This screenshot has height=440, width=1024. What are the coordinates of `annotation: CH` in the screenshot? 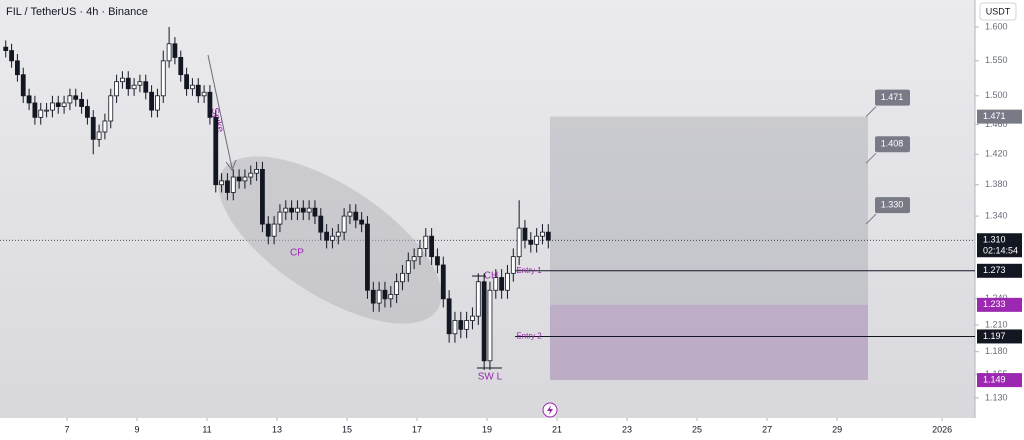 It's located at (491, 276).